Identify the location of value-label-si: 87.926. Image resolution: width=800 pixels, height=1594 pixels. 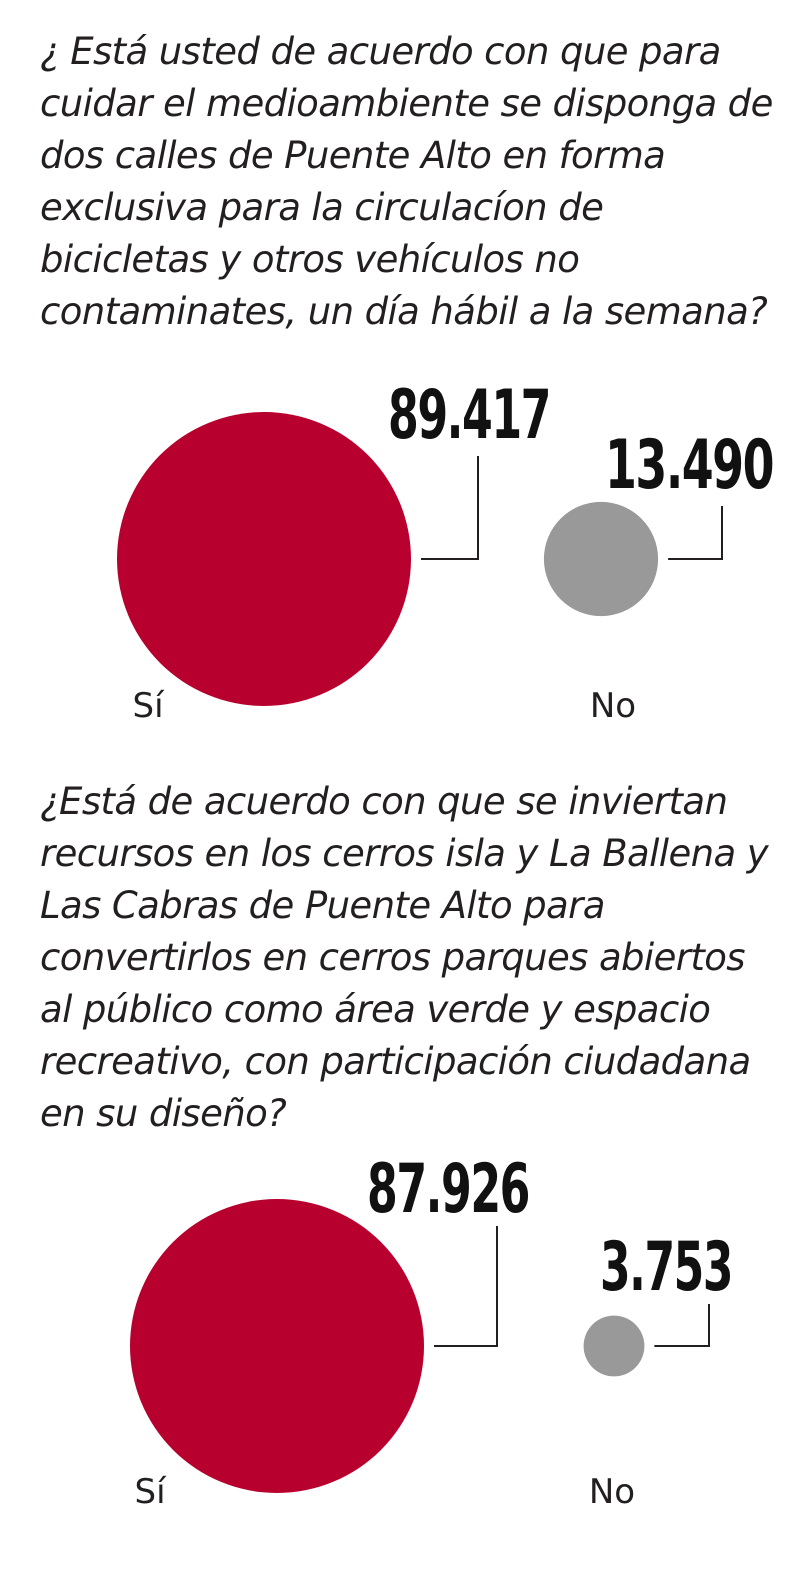
(448, 1189).